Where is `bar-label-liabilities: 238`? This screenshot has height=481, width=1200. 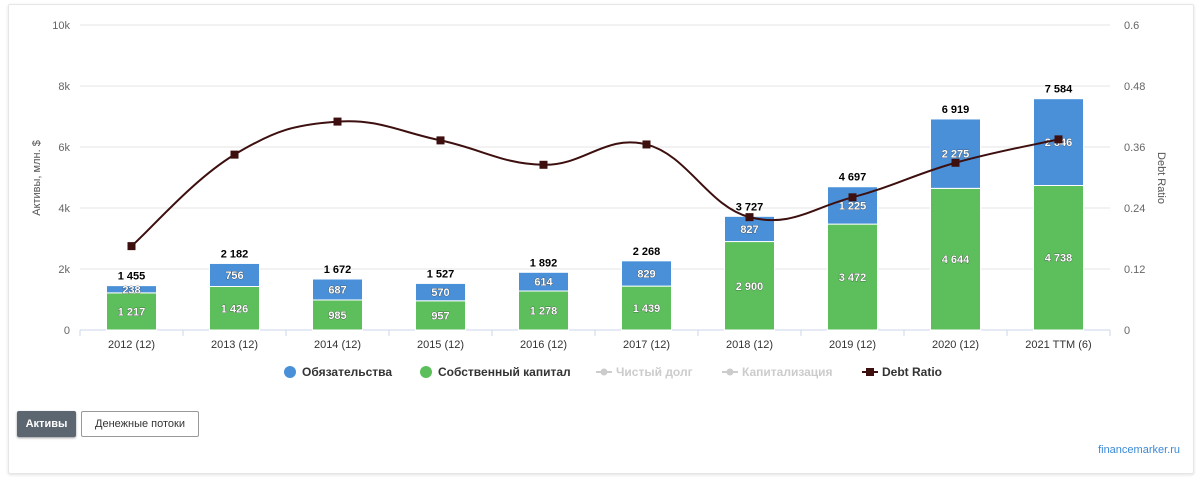
bar-label-liabilities: 238 is located at coordinates (131, 290).